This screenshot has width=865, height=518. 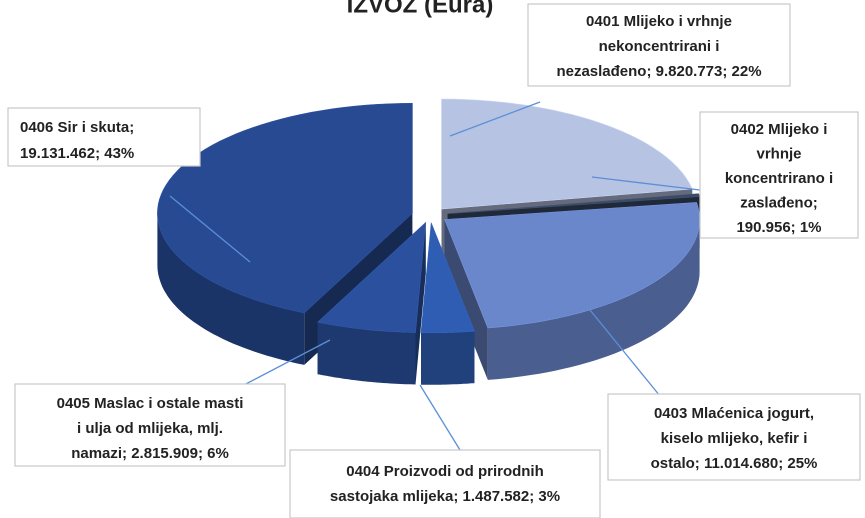 I want to click on data-label: 19.131.462; 43%, so click(x=77, y=153).